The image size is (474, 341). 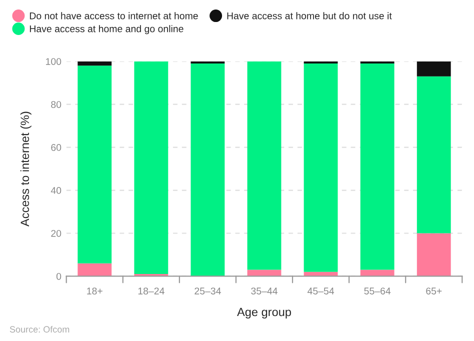 What do you see at coordinates (59, 276) in the screenshot?
I see `y-tick-label: 0` at bounding box center [59, 276].